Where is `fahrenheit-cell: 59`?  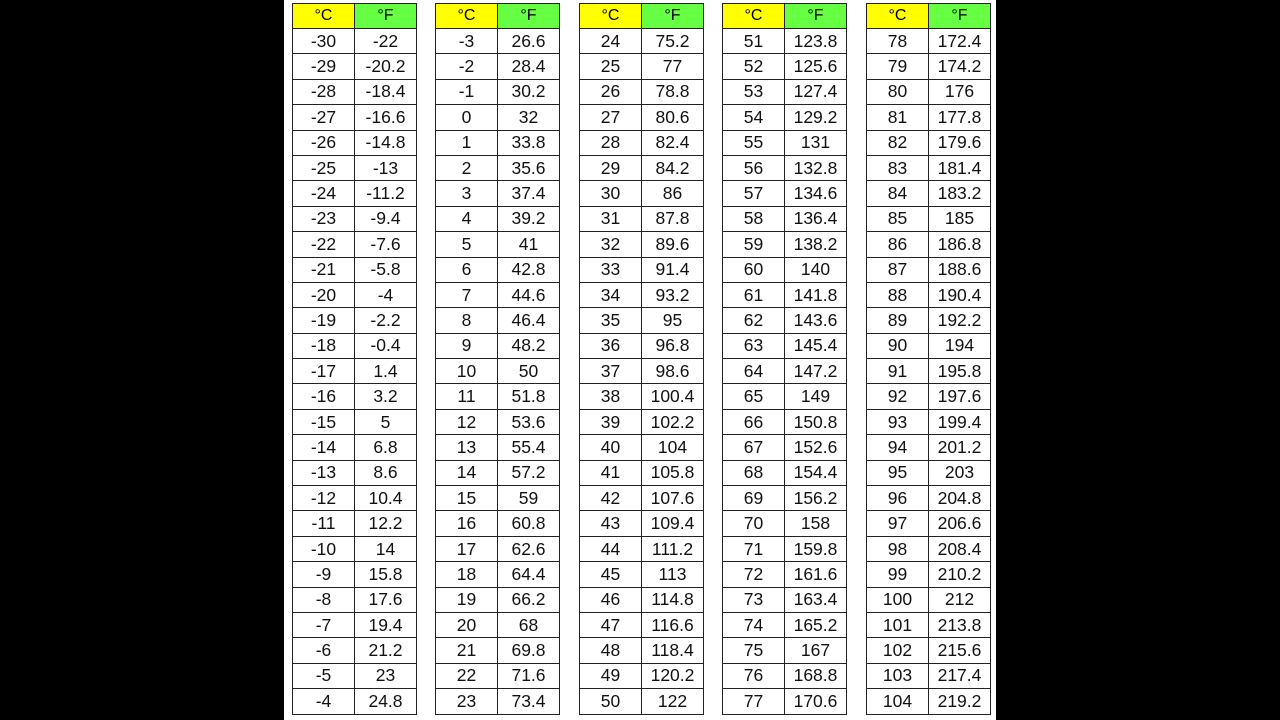
fahrenheit-cell: 59 is located at coordinates (528, 498).